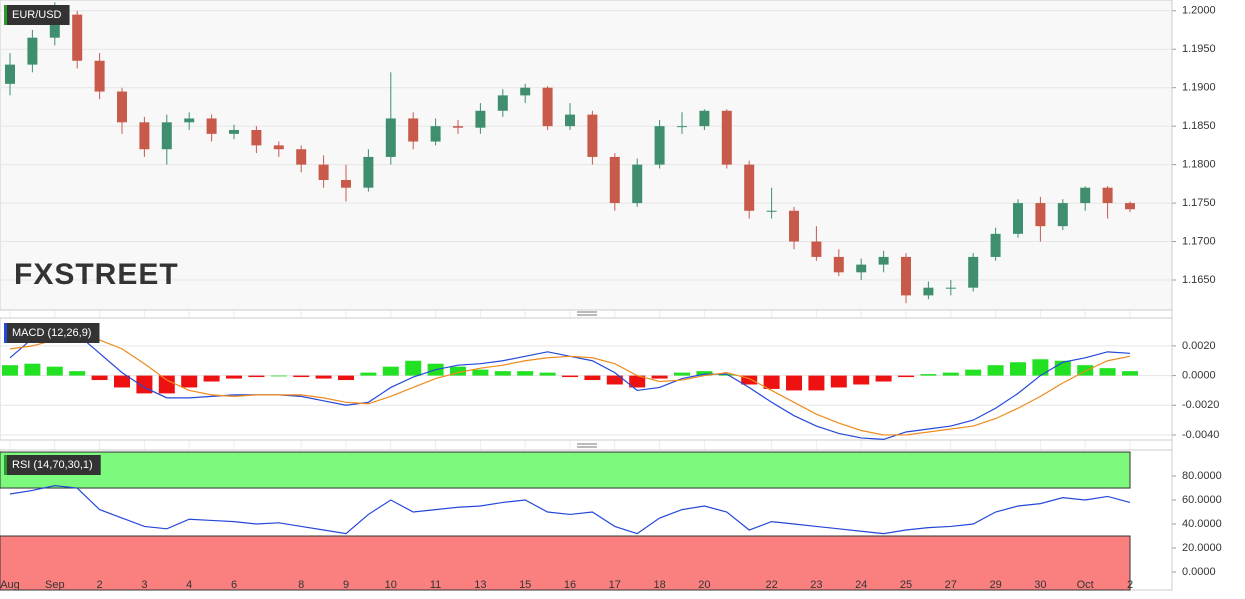 The width and height of the screenshot is (1245, 599). What do you see at coordinates (1199, 126) in the screenshot?
I see `y-tick-label: 1.1850` at bounding box center [1199, 126].